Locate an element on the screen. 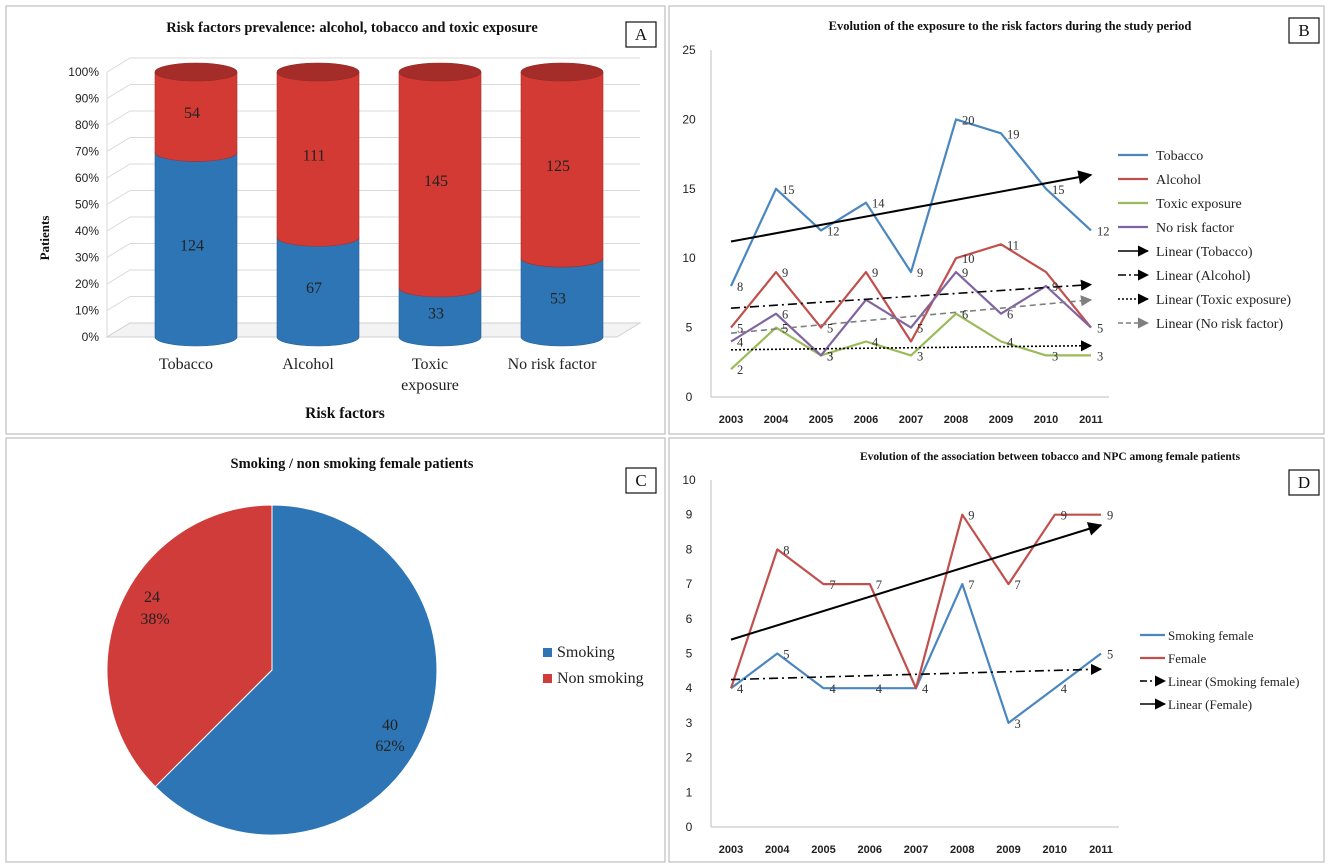 The width and height of the screenshot is (1328, 864). y-tick-label: 9 is located at coordinates (689, 515).